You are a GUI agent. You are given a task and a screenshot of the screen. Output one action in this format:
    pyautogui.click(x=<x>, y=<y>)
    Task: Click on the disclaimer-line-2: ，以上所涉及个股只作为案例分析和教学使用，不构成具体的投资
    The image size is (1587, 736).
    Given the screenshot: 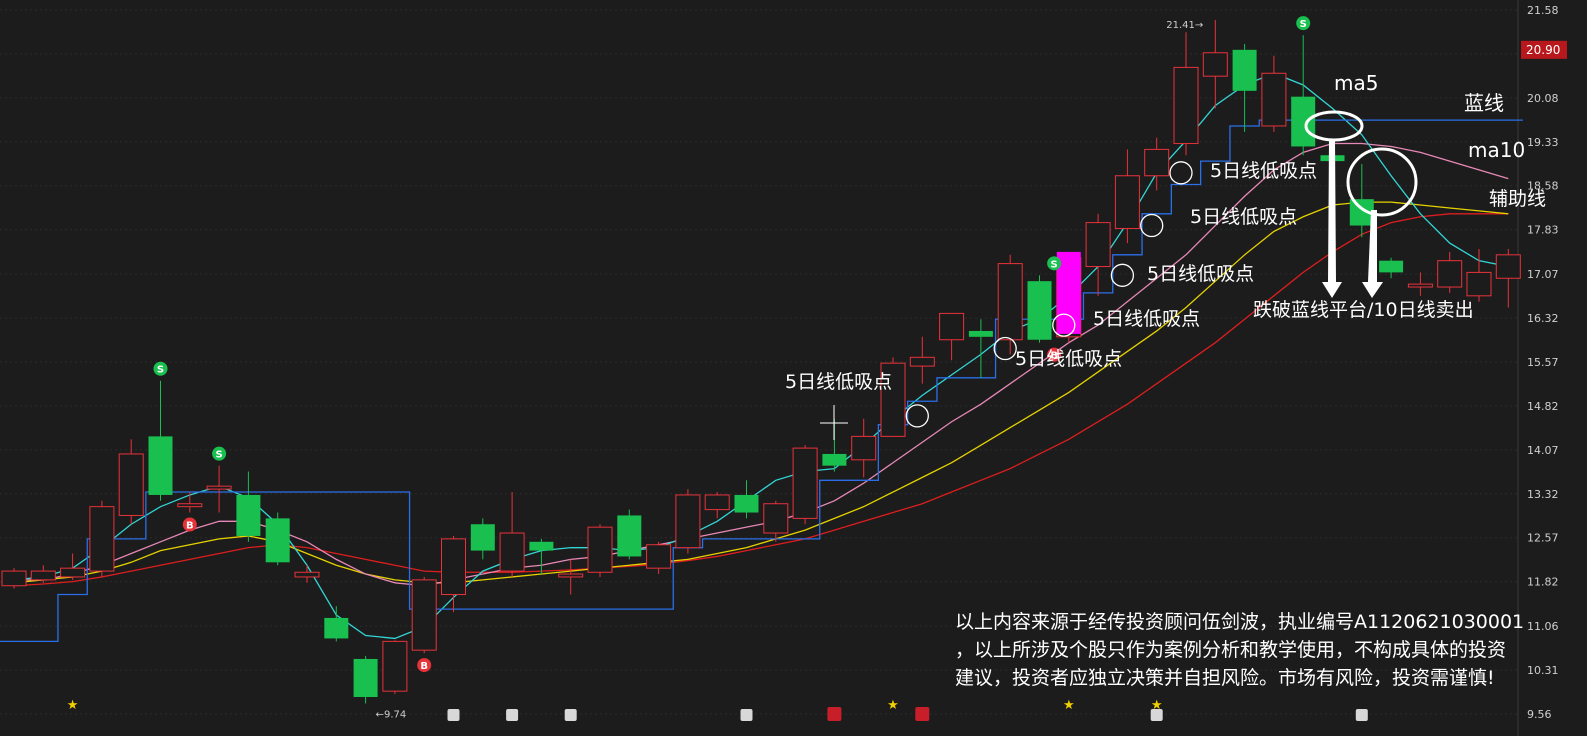 What is the action you would take?
    pyautogui.click(x=1231, y=650)
    